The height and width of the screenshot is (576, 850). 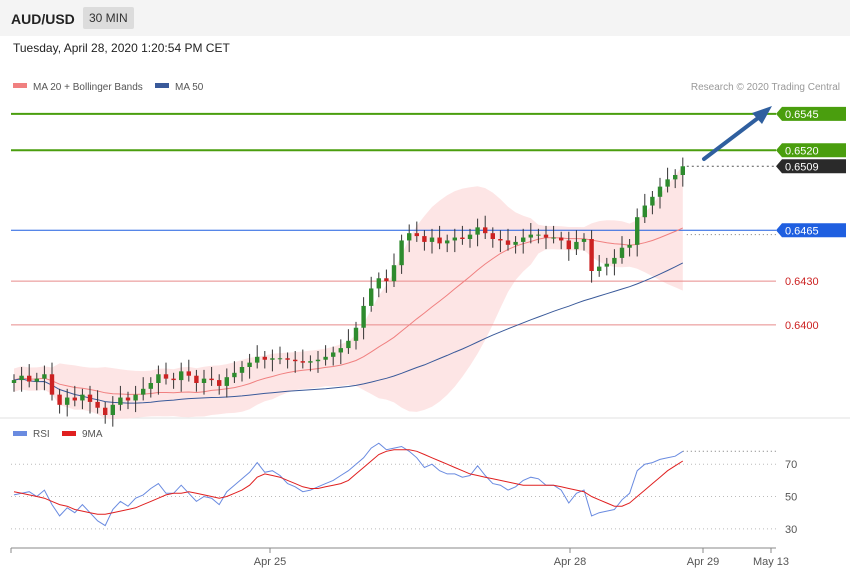 What do you see at coordinates (270, 562) in the screenshot?
I see `x-tick-label: Apr 25` at bounding box center [270, 562].